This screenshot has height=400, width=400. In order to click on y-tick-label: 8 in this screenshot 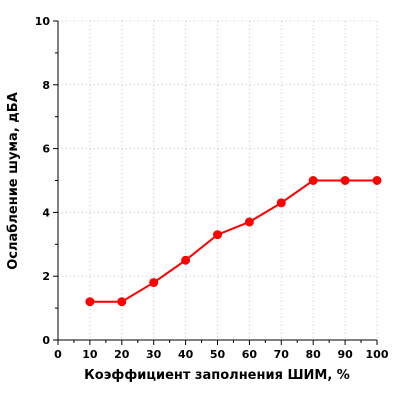, I will do `click(46, 85)`.